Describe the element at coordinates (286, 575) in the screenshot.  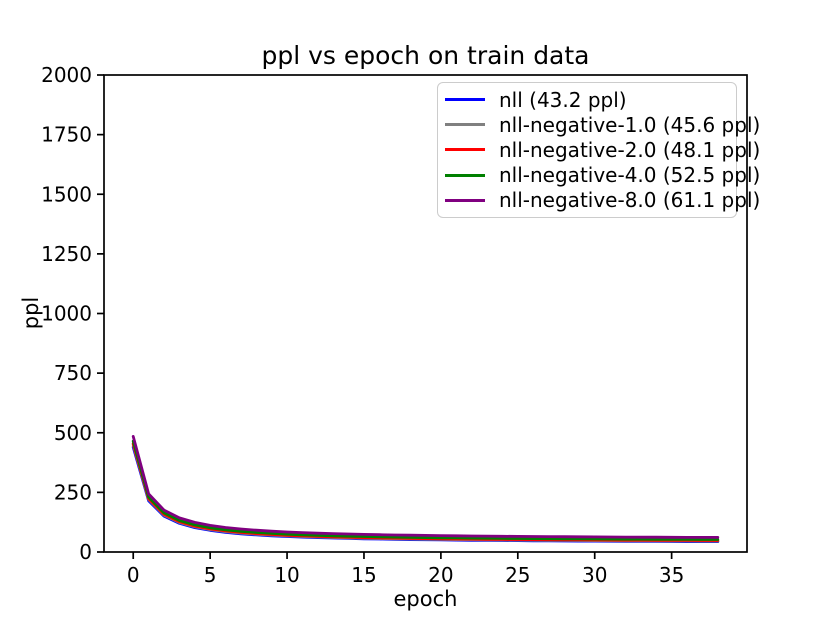
I see `x-tick-label: 10` at that location.